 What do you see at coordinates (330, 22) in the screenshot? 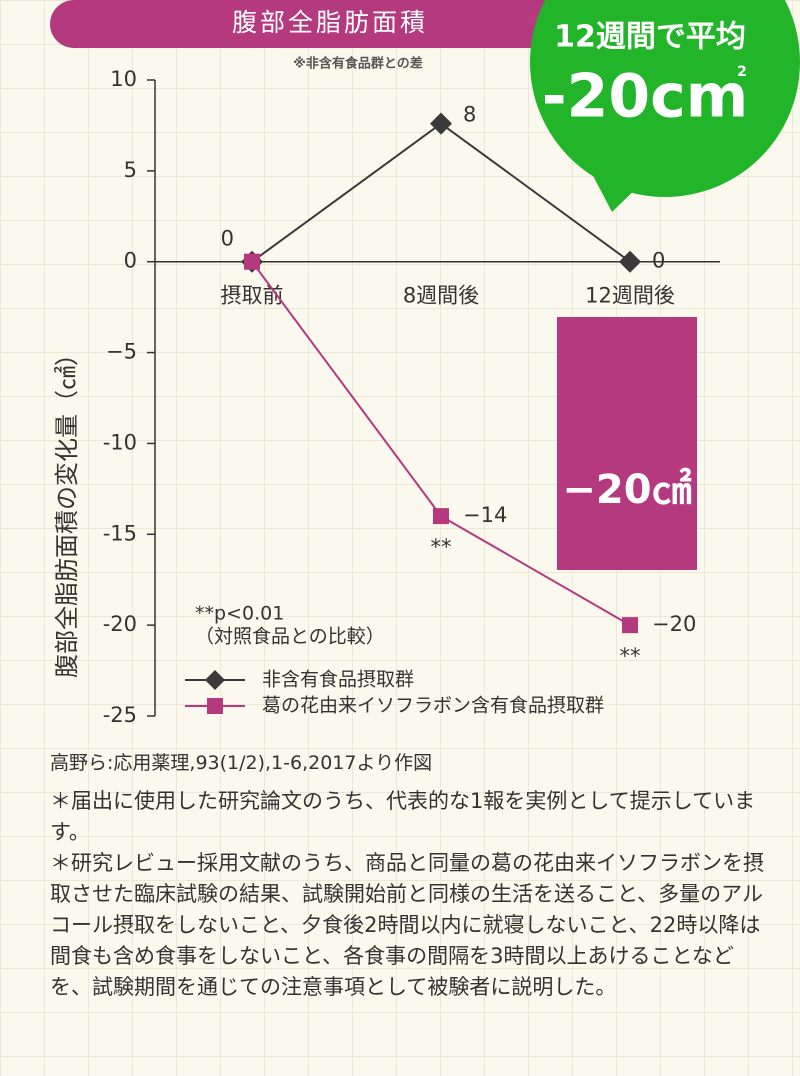
I see `chart-title: 腹部全脂肪面積` at bounding box center [330, 22].